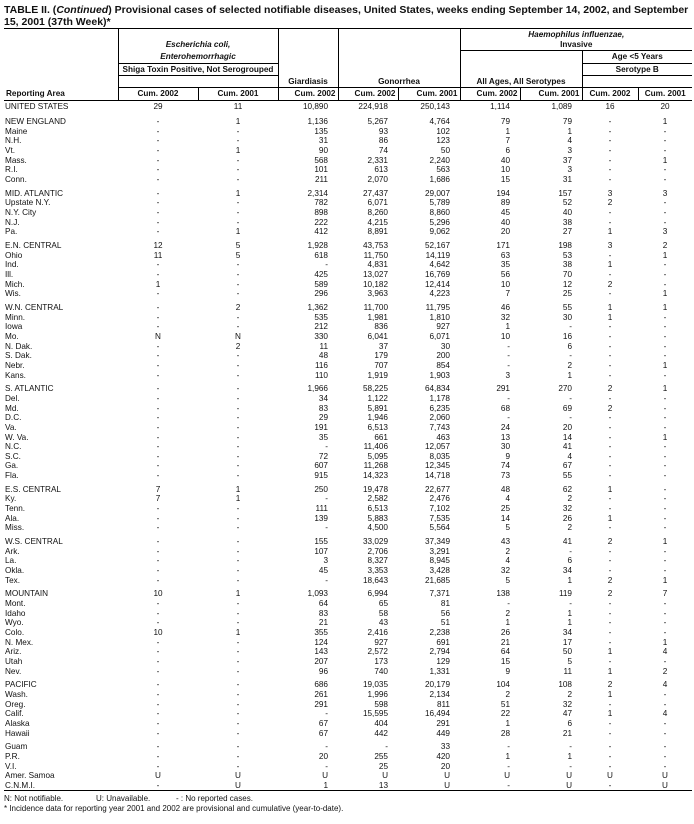  I want to click on value-cell: 1,089, so click(562, 106).